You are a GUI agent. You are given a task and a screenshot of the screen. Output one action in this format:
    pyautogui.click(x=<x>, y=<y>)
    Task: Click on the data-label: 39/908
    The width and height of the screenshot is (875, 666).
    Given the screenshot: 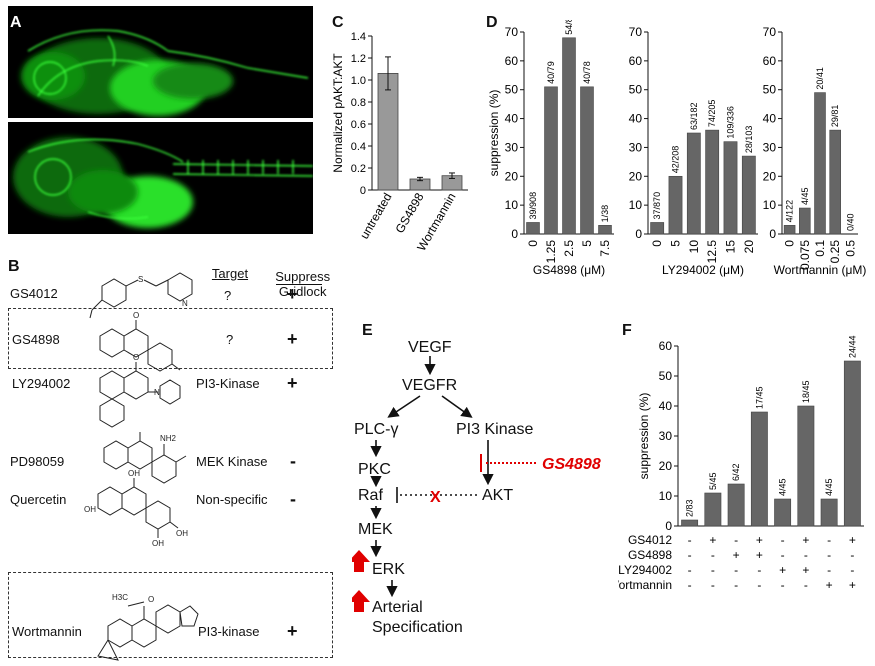 What is the action you would take?
    pyautogui.click(x=533, y=206)
    